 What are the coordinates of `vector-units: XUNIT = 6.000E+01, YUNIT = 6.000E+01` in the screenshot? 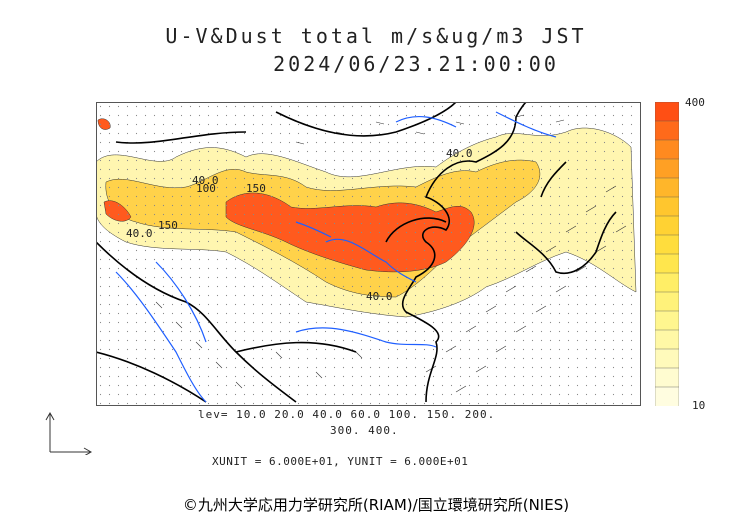 It's located at (340, 461).